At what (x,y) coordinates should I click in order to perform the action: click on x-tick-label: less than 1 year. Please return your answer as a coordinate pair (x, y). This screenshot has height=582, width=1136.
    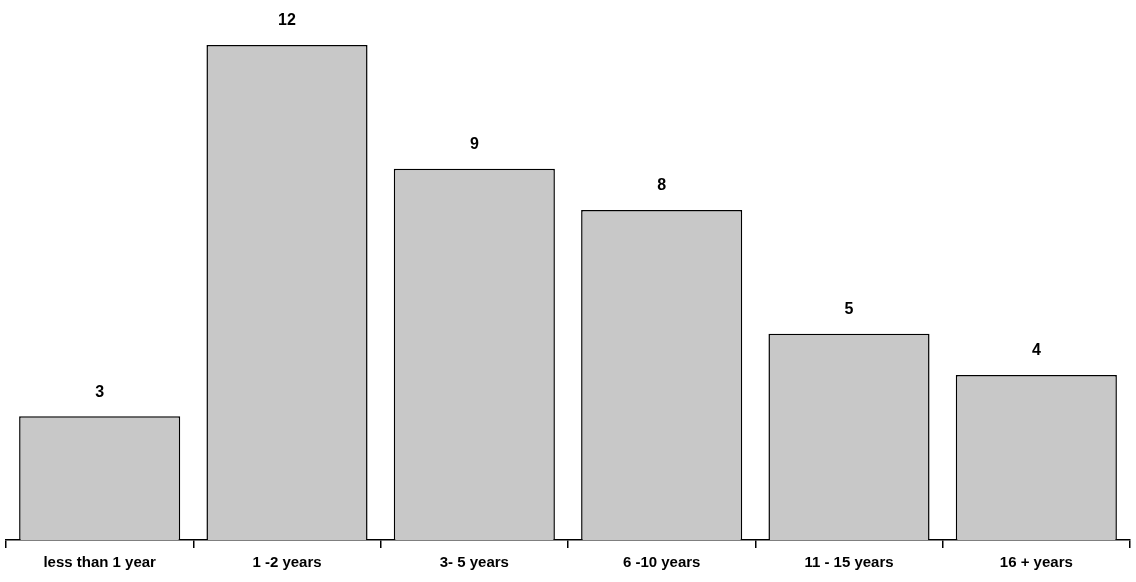
    Looking at the image, I should click on (100, 562).